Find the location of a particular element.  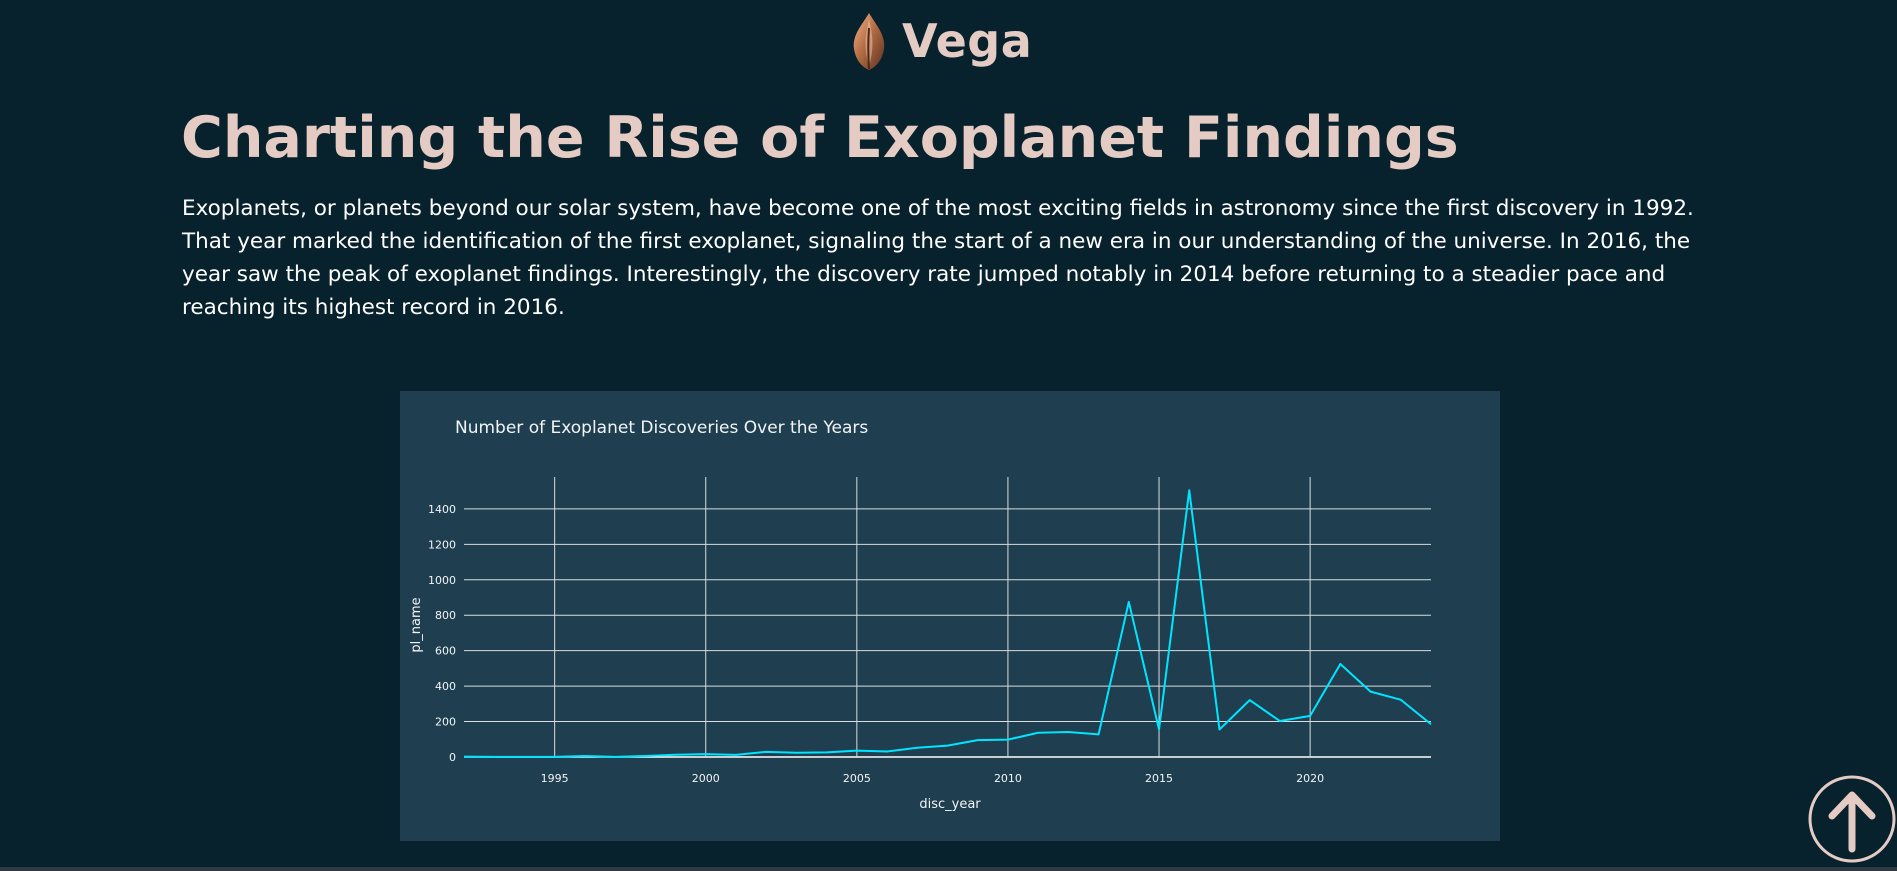

y-tick-label: 1200 is located at coordinates (442, 544).